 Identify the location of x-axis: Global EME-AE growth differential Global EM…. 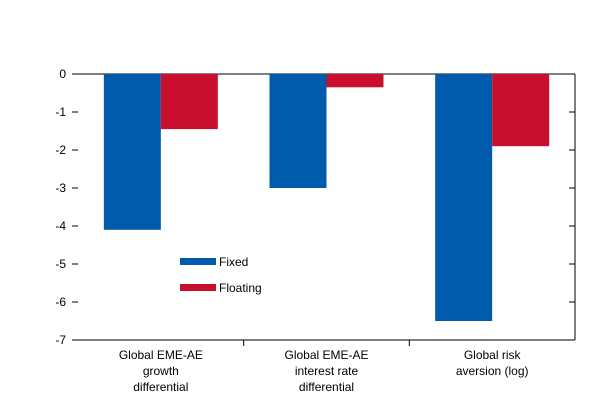
(324, 367).